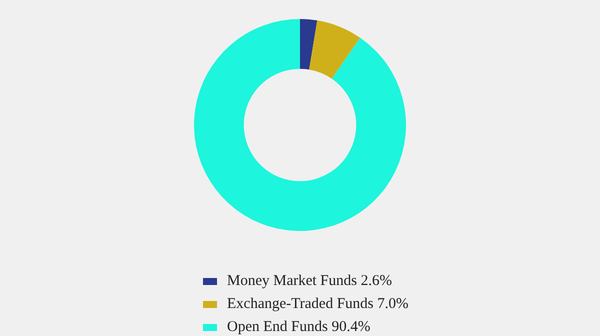  What do you see at coordinates (309, 281) in the screenshot?
I see `legend-label: Money Market Funds 2.6%` at bounding box center [309, 281].